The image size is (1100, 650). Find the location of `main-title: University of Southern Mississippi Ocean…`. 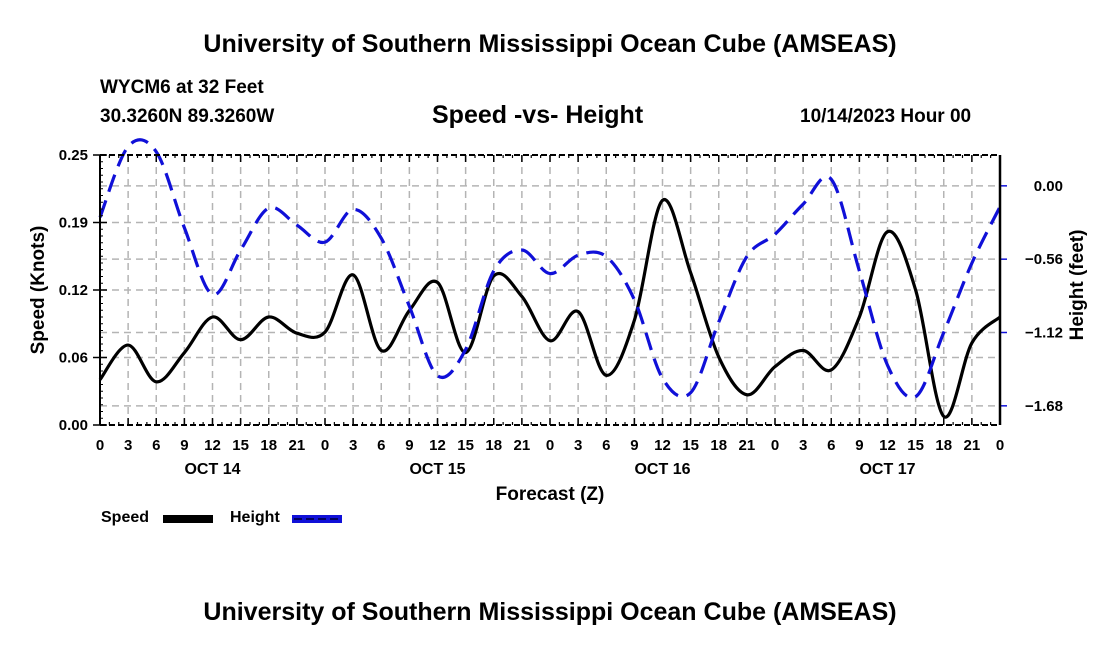

main-title: University of Southern Mississippi Ocean… is located at coordinates (550, 44).